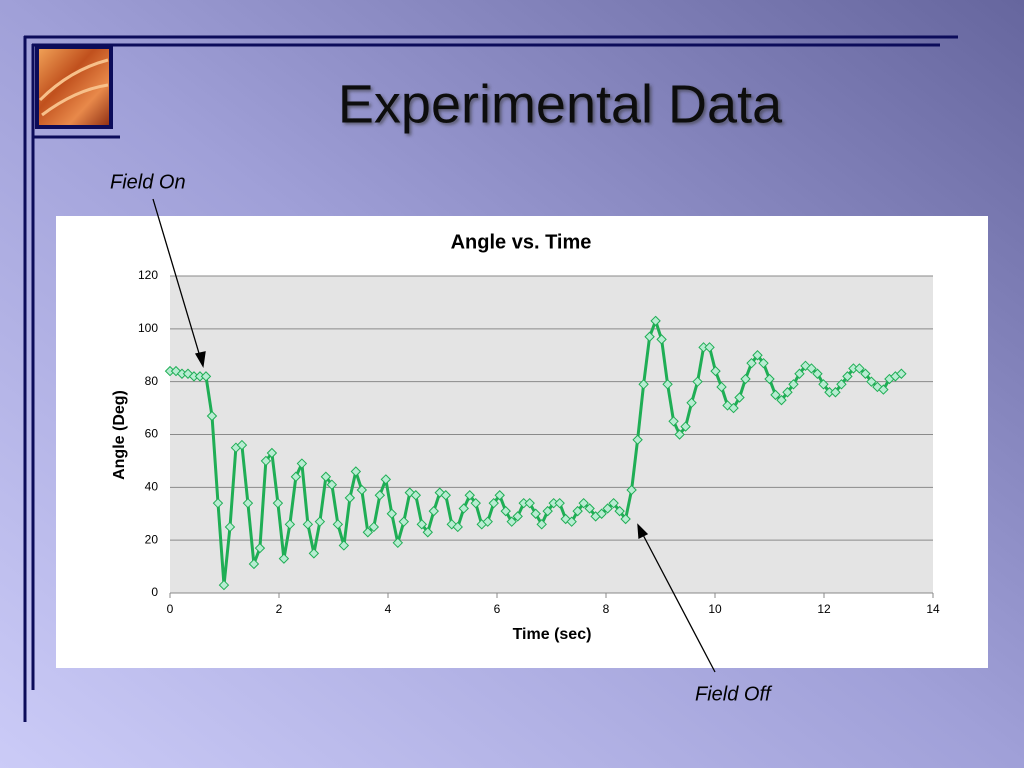 The width and height of the screenshot is (1024, 768). I want to click on x-tick-label: 8, so click(606, 609).